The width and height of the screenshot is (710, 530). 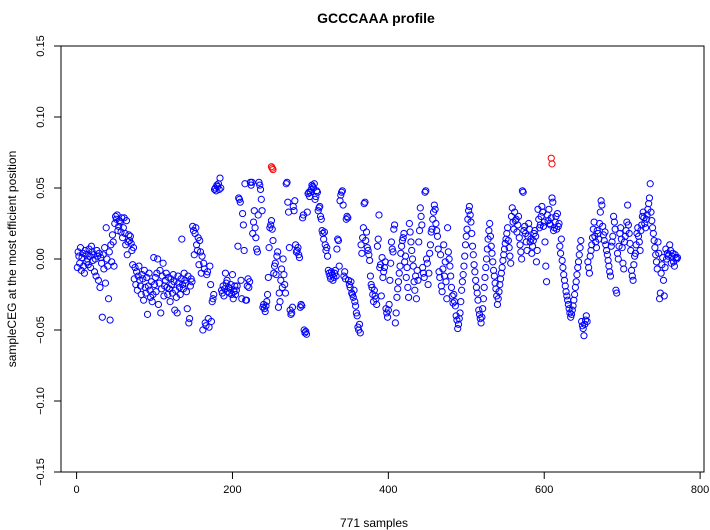 I want to click on y-tick-label: 0.10, so click(x=41, y=116).